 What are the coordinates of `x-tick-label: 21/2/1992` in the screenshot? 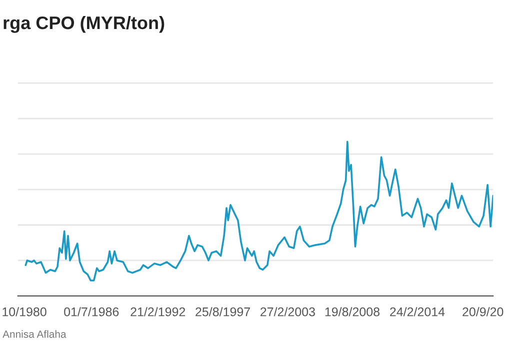 It's located at (158, 311).